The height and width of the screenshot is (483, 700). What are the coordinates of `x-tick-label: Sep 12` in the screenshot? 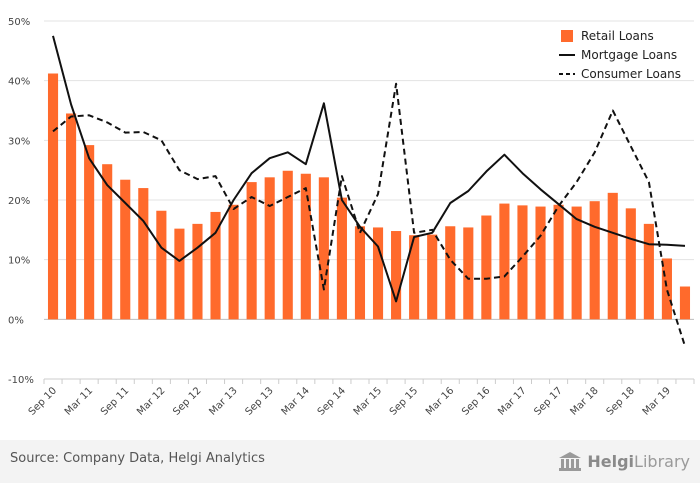 It's located at (187, 401).